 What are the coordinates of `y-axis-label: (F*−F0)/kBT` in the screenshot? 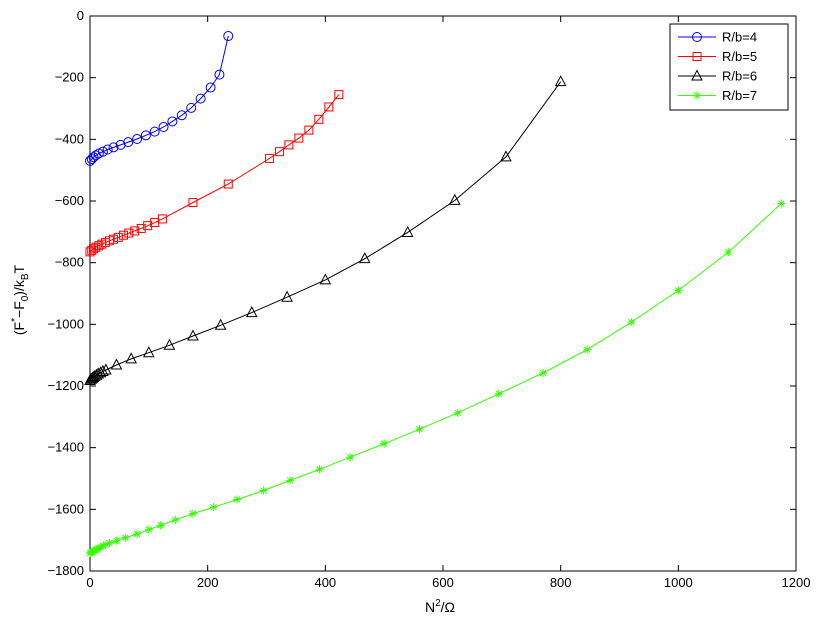 It's located at (20, 299).